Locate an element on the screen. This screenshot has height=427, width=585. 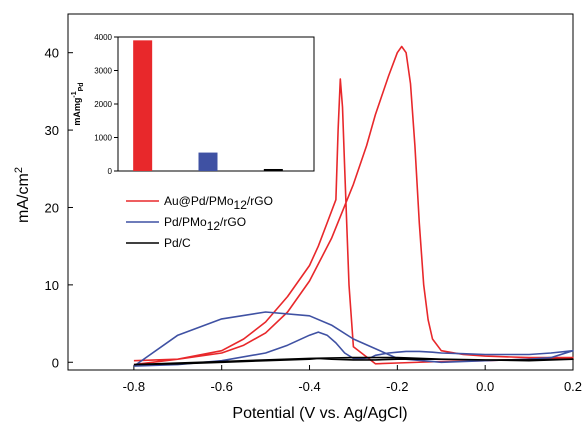
legend-label: Pd/C is located at coordinates (177, 243).